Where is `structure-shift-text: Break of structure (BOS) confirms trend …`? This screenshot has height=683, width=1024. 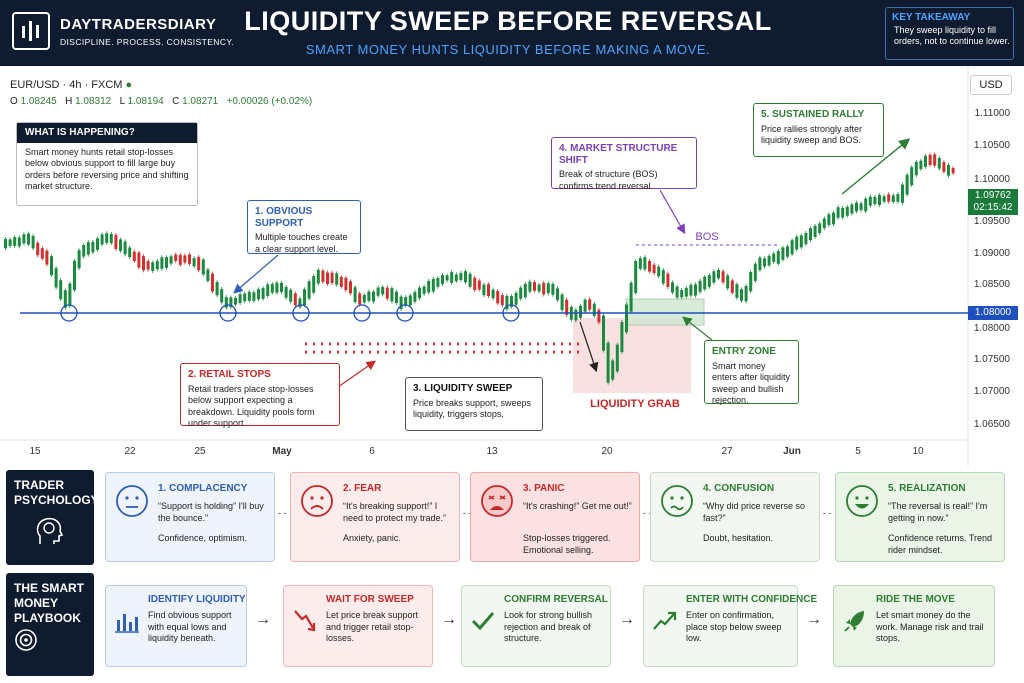 structure-shift-text: Break of structure (BOS) confirms trend … is located at coordinates (608, 180).